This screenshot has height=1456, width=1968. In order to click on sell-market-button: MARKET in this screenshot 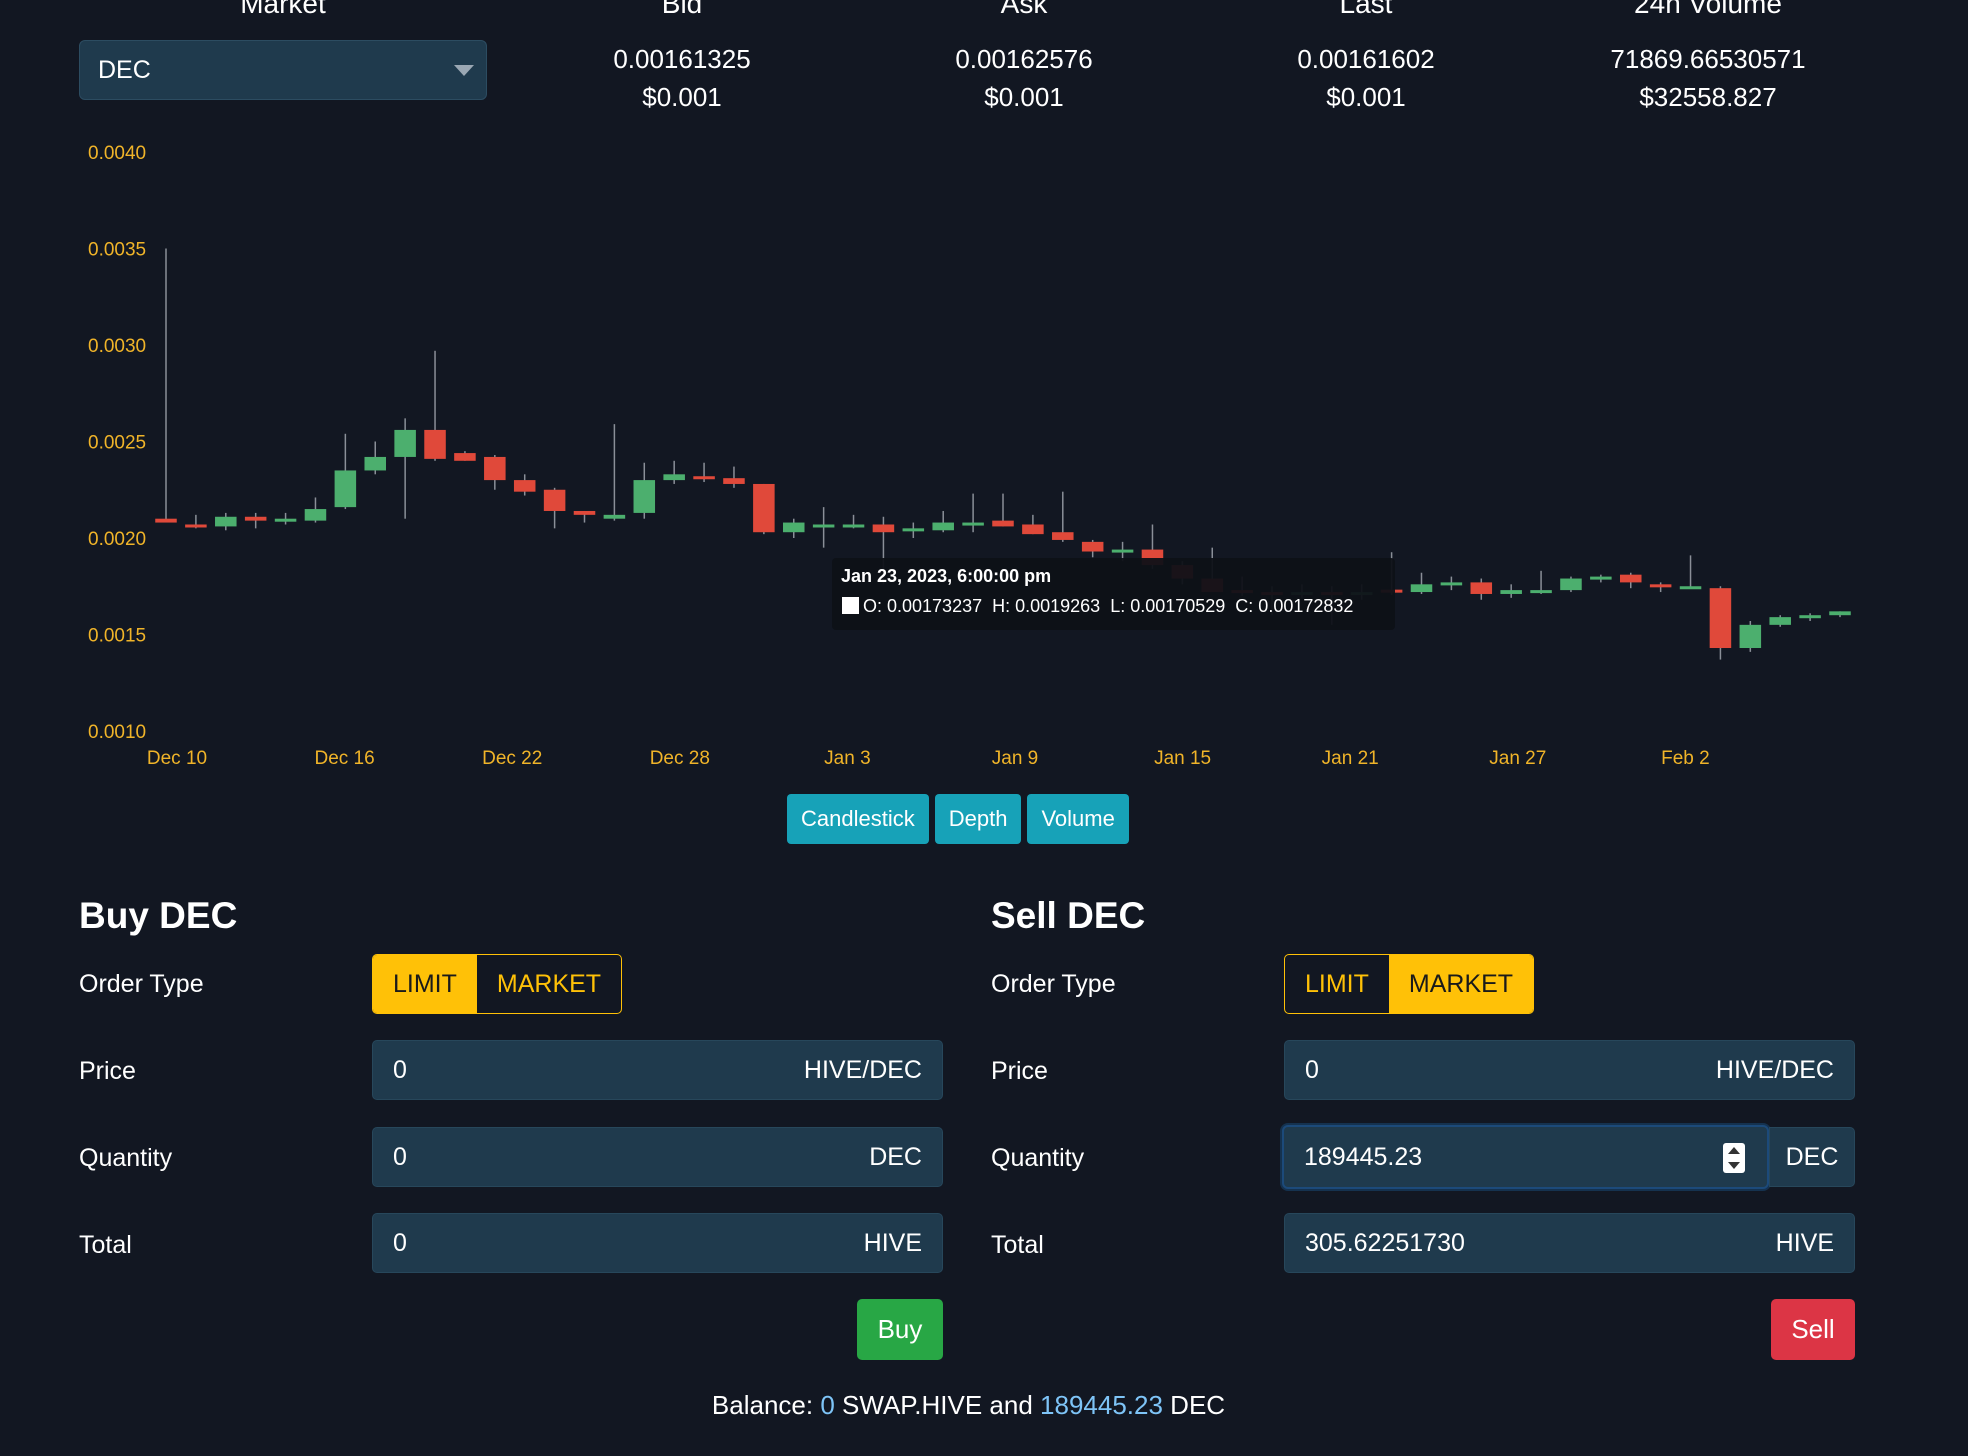, I will do `click(1461, 984)`.